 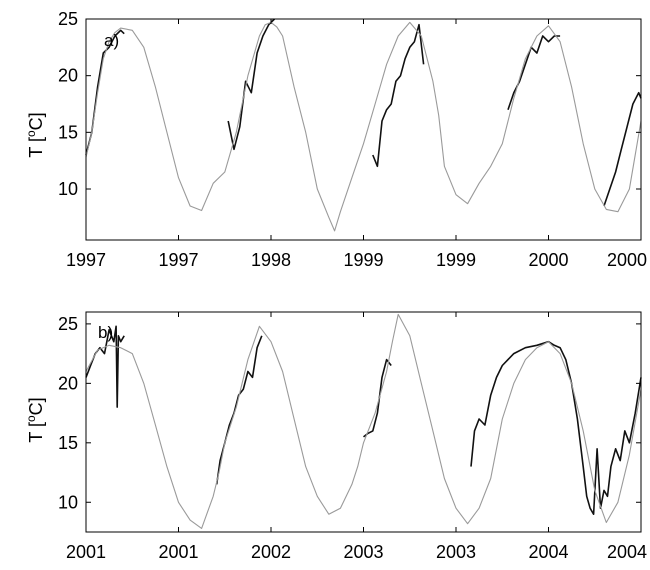 I want to click on panel-a-y-tick-label: 25, so click(x=68, y=19).